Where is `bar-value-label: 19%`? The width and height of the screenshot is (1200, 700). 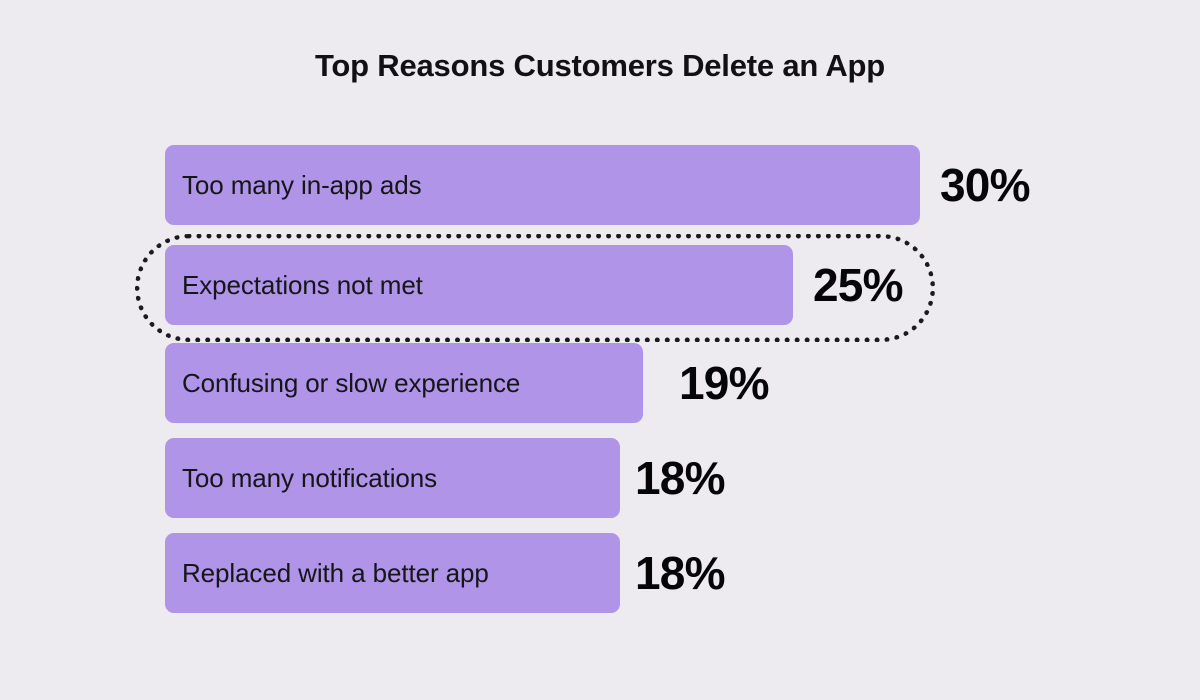
bar-value-label: 19% is located at coordinates (724, 383).